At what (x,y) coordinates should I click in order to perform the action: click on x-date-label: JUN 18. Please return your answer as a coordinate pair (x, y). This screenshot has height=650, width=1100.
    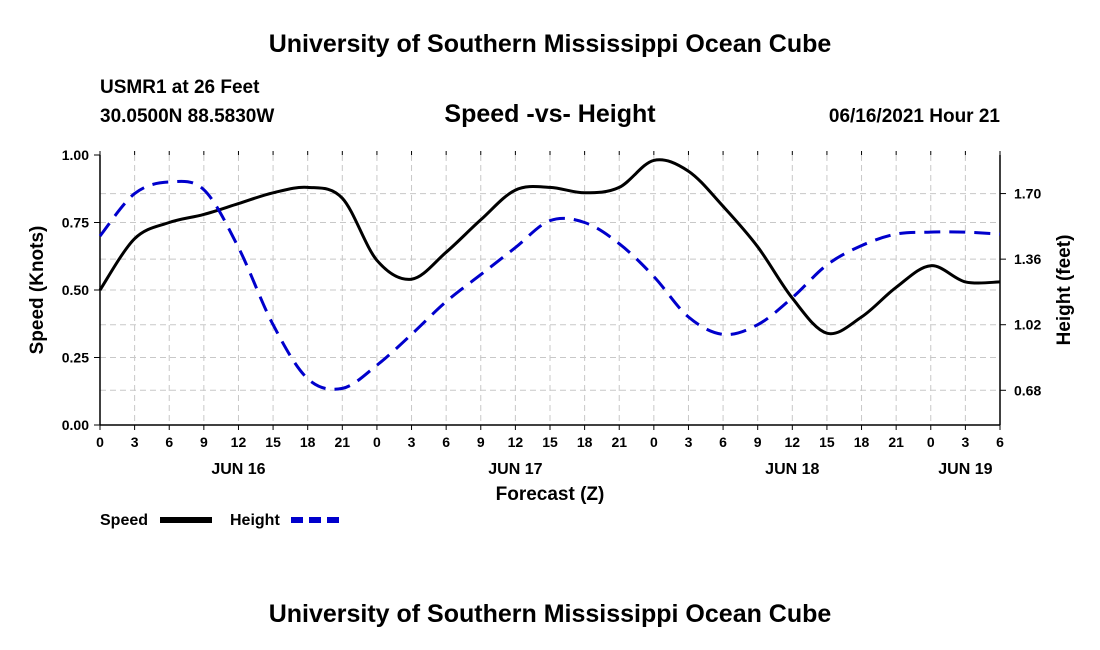
    Looking at the image, I should click on (792, 469).